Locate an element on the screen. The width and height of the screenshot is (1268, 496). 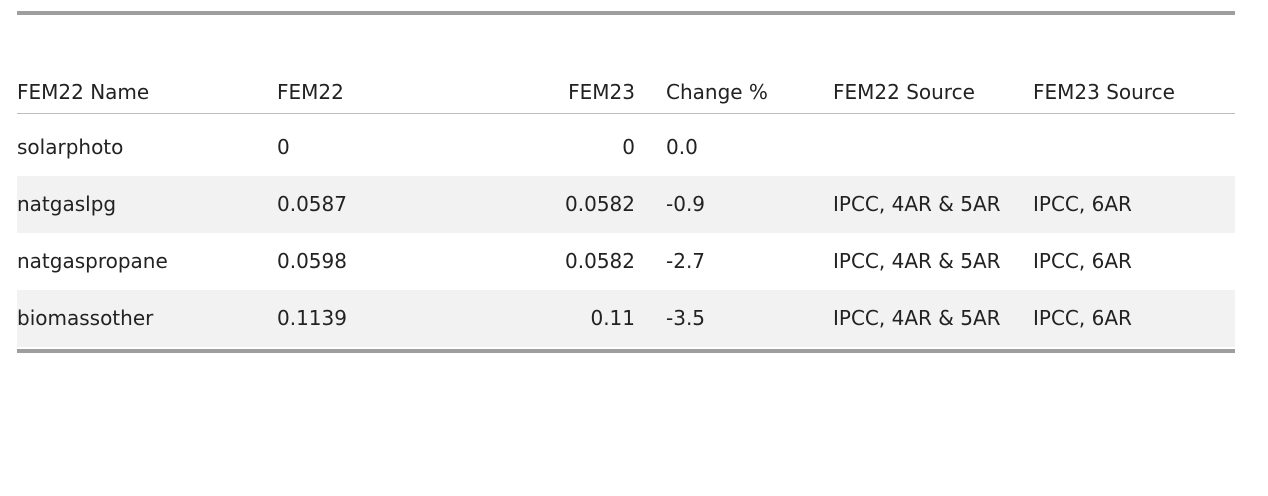
cell-name: biomassother is located at coordinates (85, 318).